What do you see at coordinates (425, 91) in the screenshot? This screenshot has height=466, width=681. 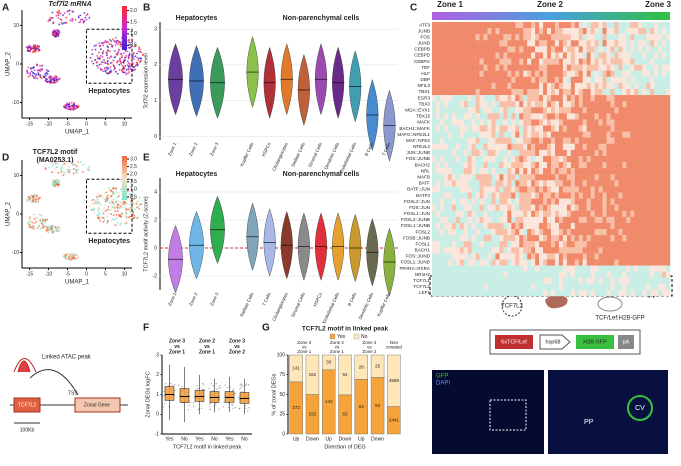 I see `gene-label: TBX1` at bounding box center [425, 91].